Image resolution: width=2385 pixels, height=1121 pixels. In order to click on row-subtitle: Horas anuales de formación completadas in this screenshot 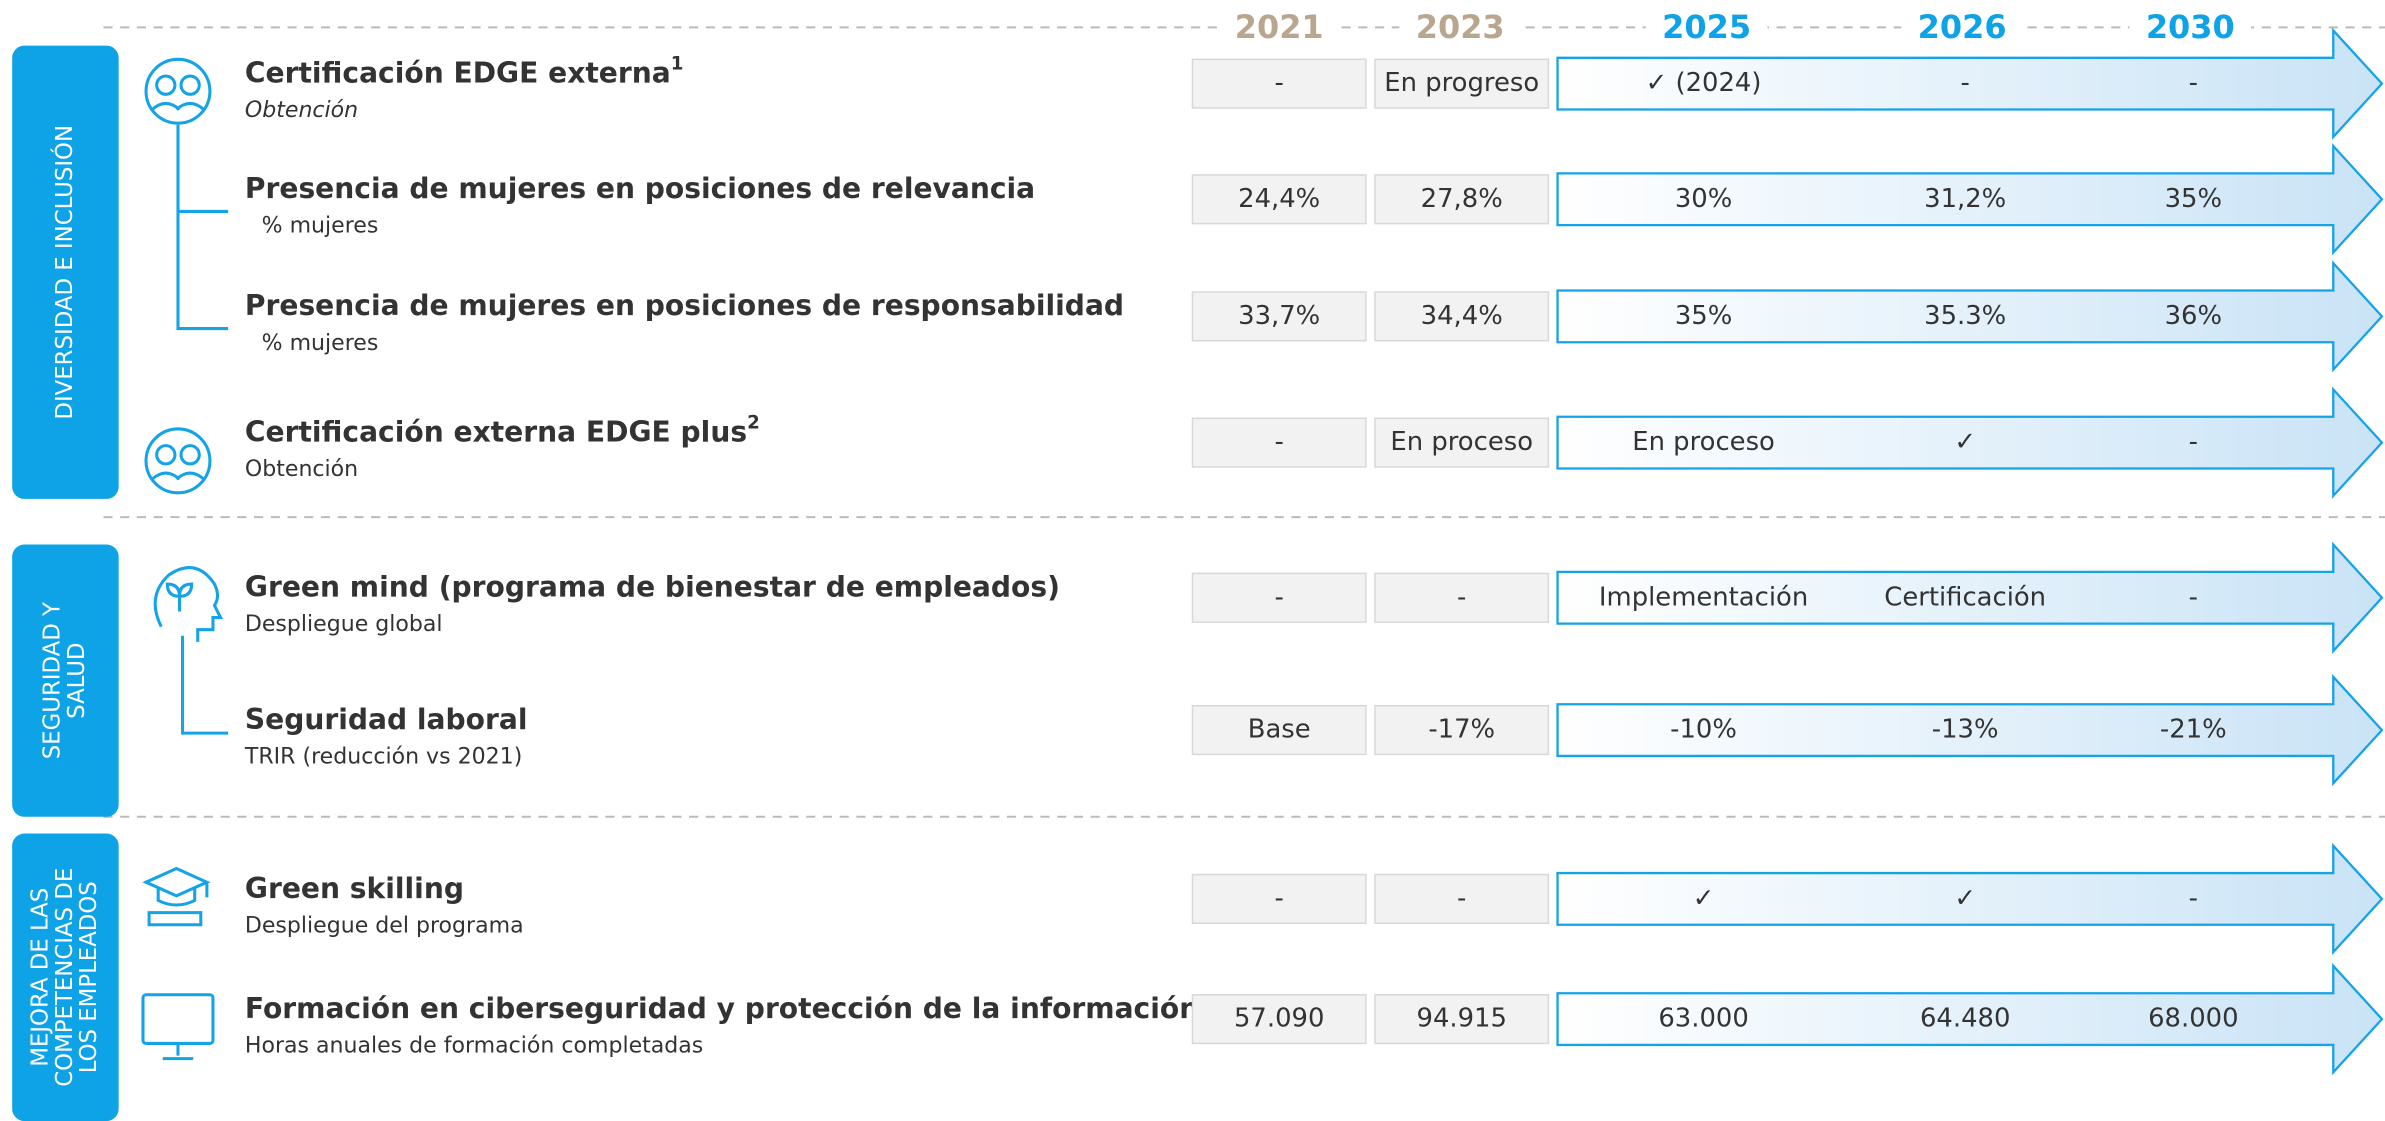, I will do `click(474, 1045)`.